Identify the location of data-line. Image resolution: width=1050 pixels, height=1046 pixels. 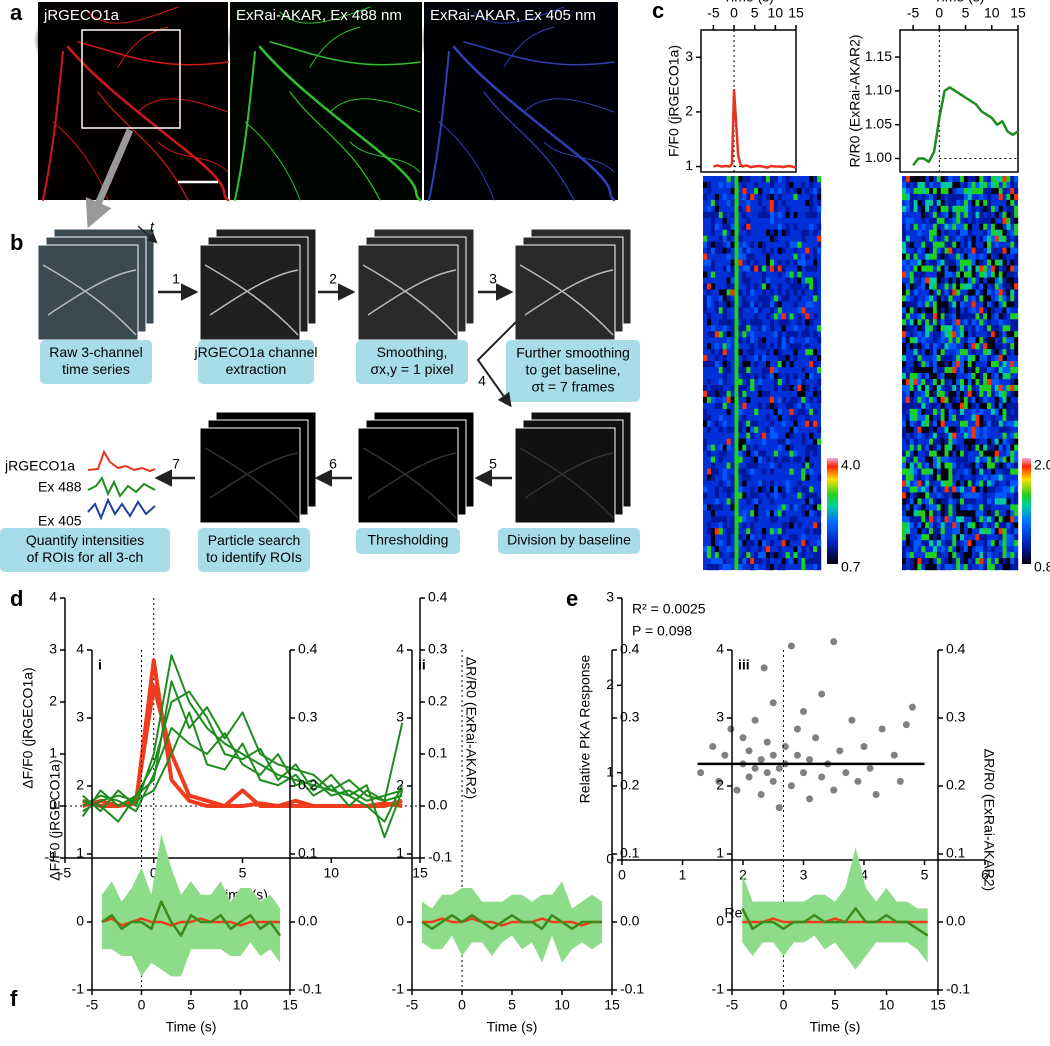
(755, 128).